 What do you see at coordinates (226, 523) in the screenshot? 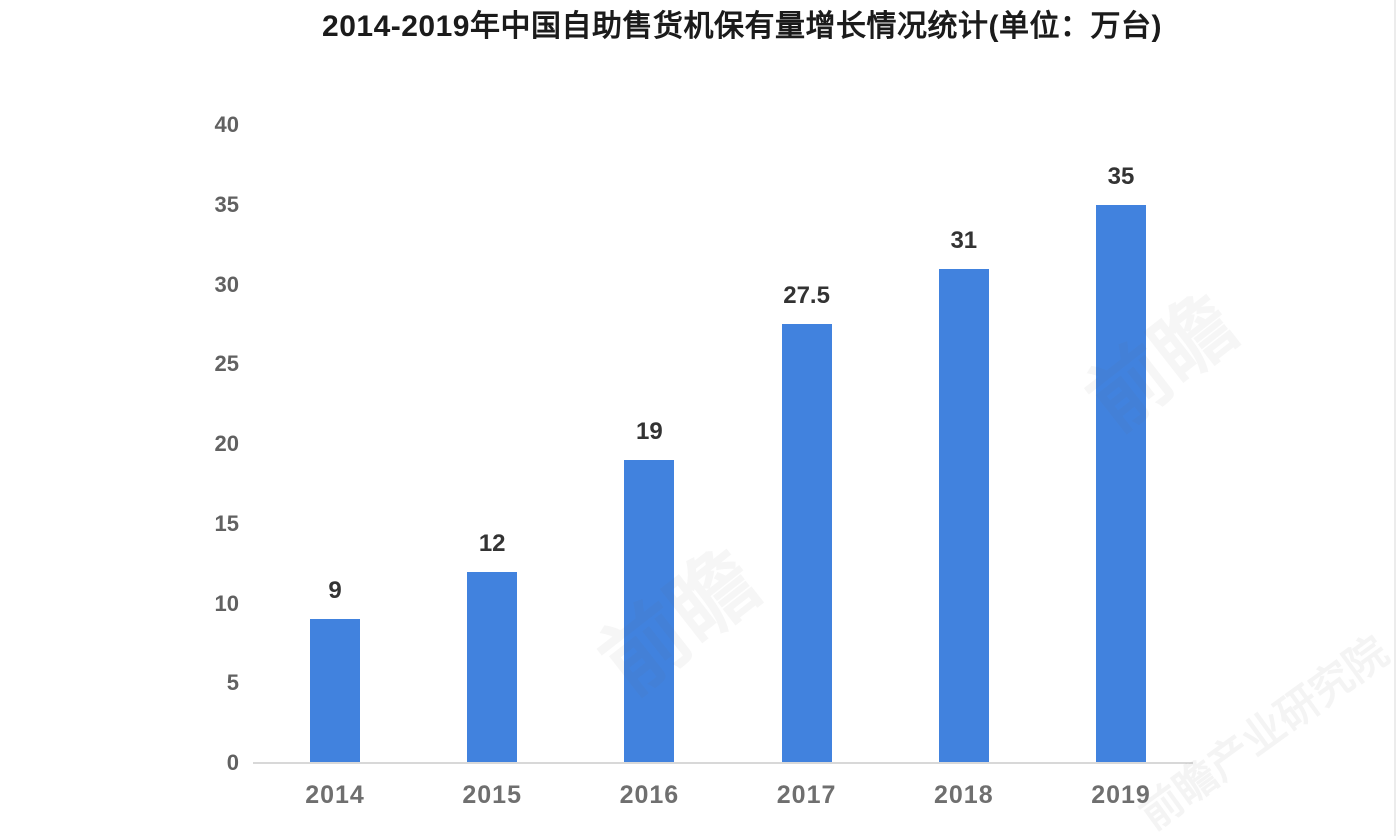
I see `y-tick-label: 15` at bounding box center [226, 523].